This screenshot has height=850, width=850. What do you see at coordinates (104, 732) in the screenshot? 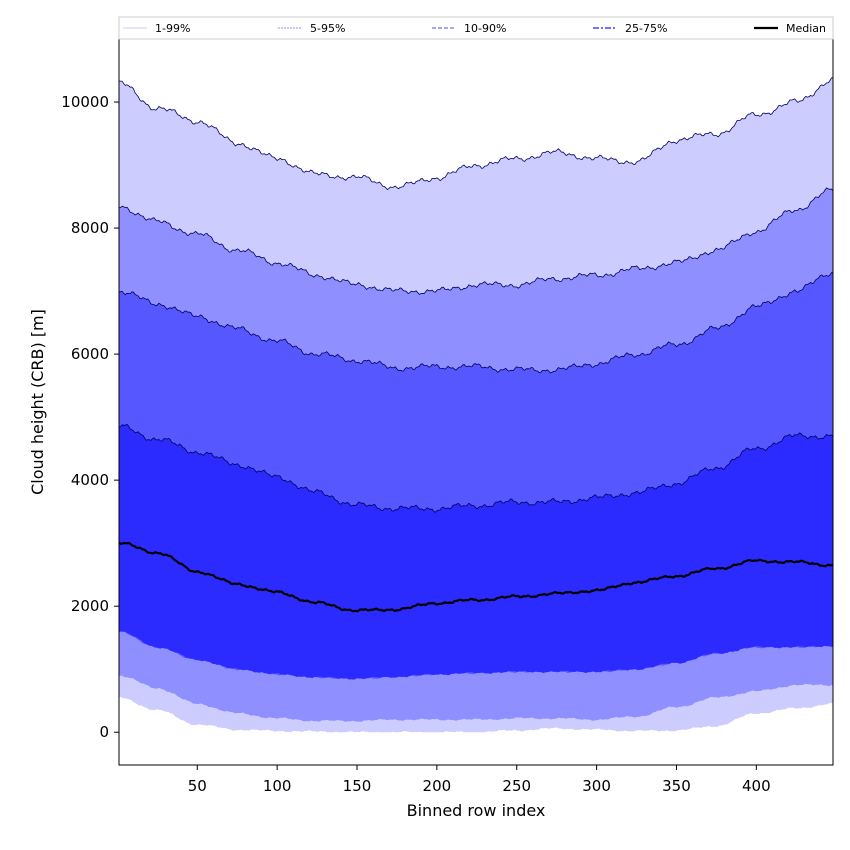
I see `y-tick-label: 0` at bounding box center [104, 732].